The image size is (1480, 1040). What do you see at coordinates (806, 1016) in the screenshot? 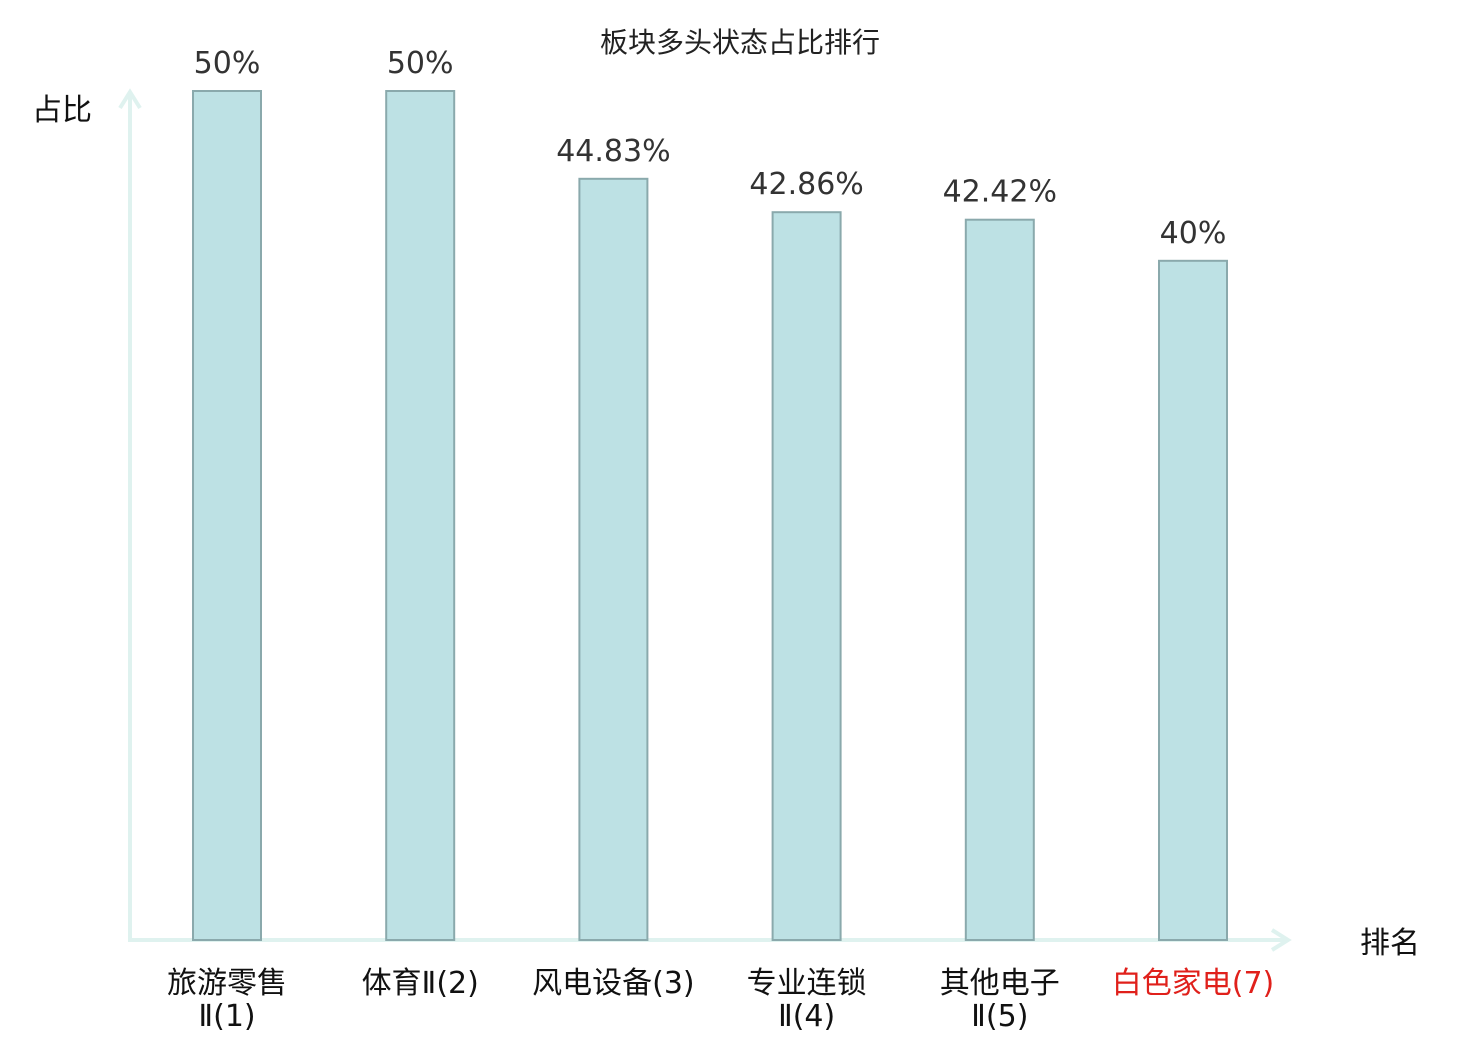
I see `x-tick-label-line: Ⅱ(4)` at bounding box center [806, 1016].